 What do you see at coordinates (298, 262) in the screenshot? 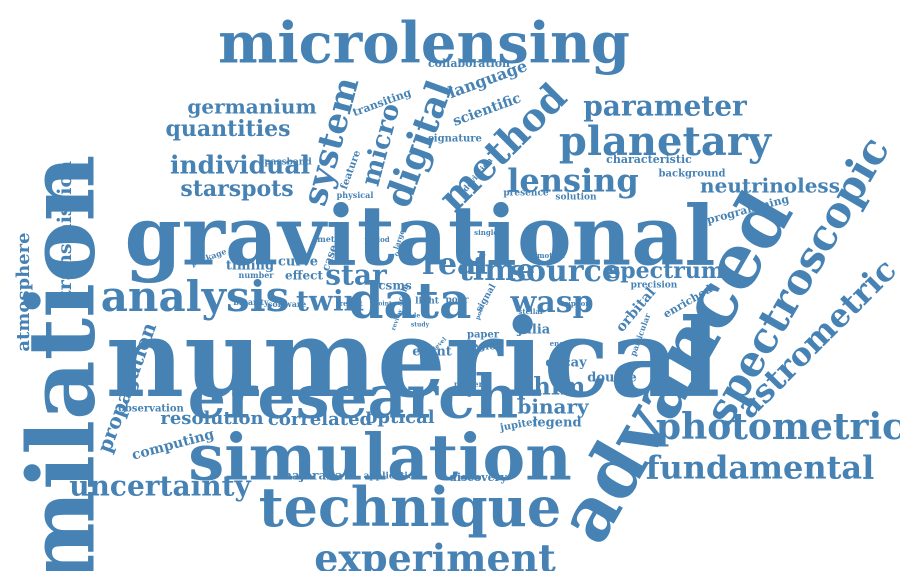
I see `word-curve: curve` at bounding box center [298, 262].